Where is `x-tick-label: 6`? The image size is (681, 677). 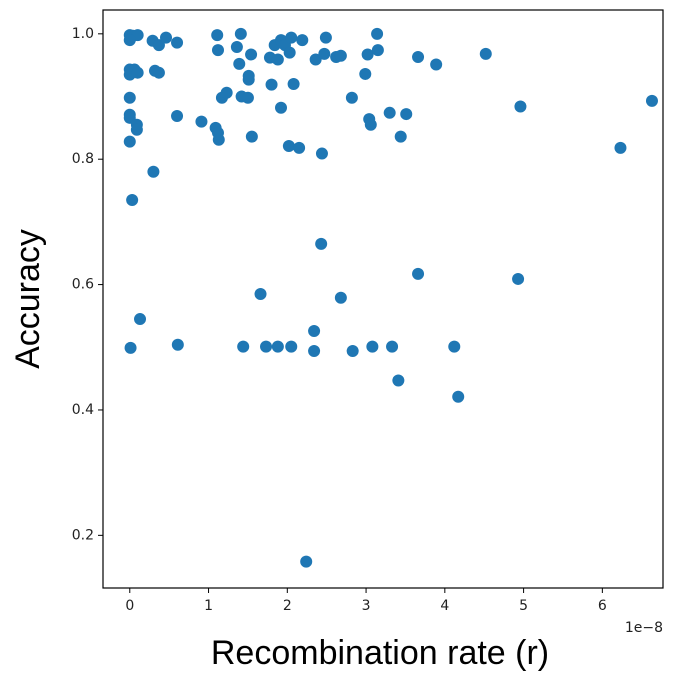
x-tick-label: 6 is located at coordinates (602, 606).